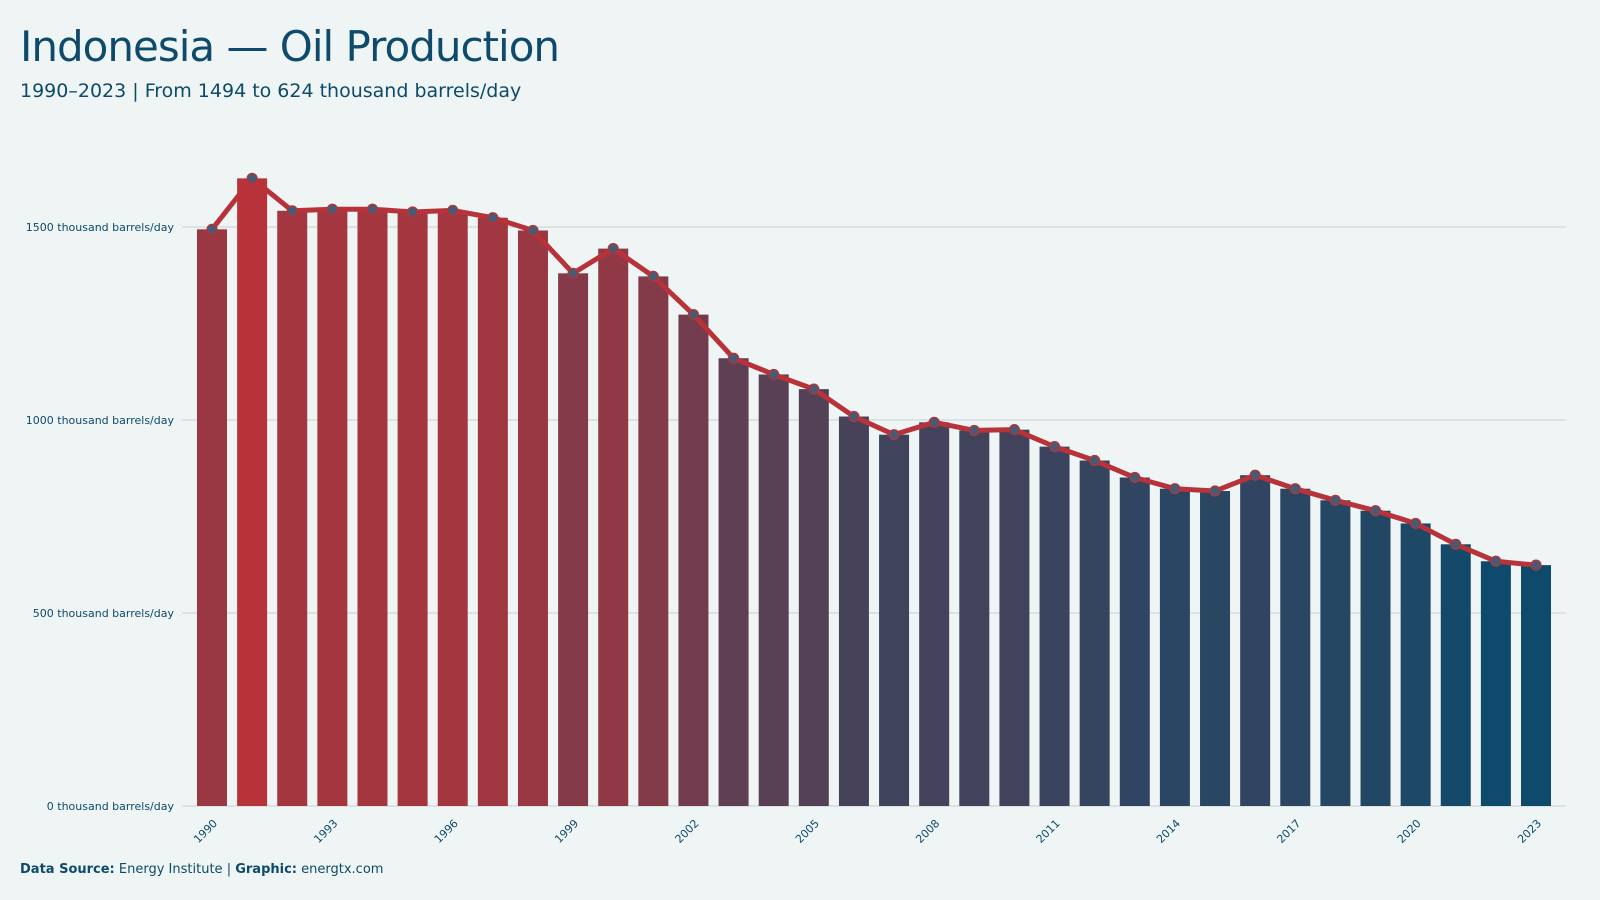 This screenshot has height=900, width=1600. I want to click on marker-1991, so click(252, 178).